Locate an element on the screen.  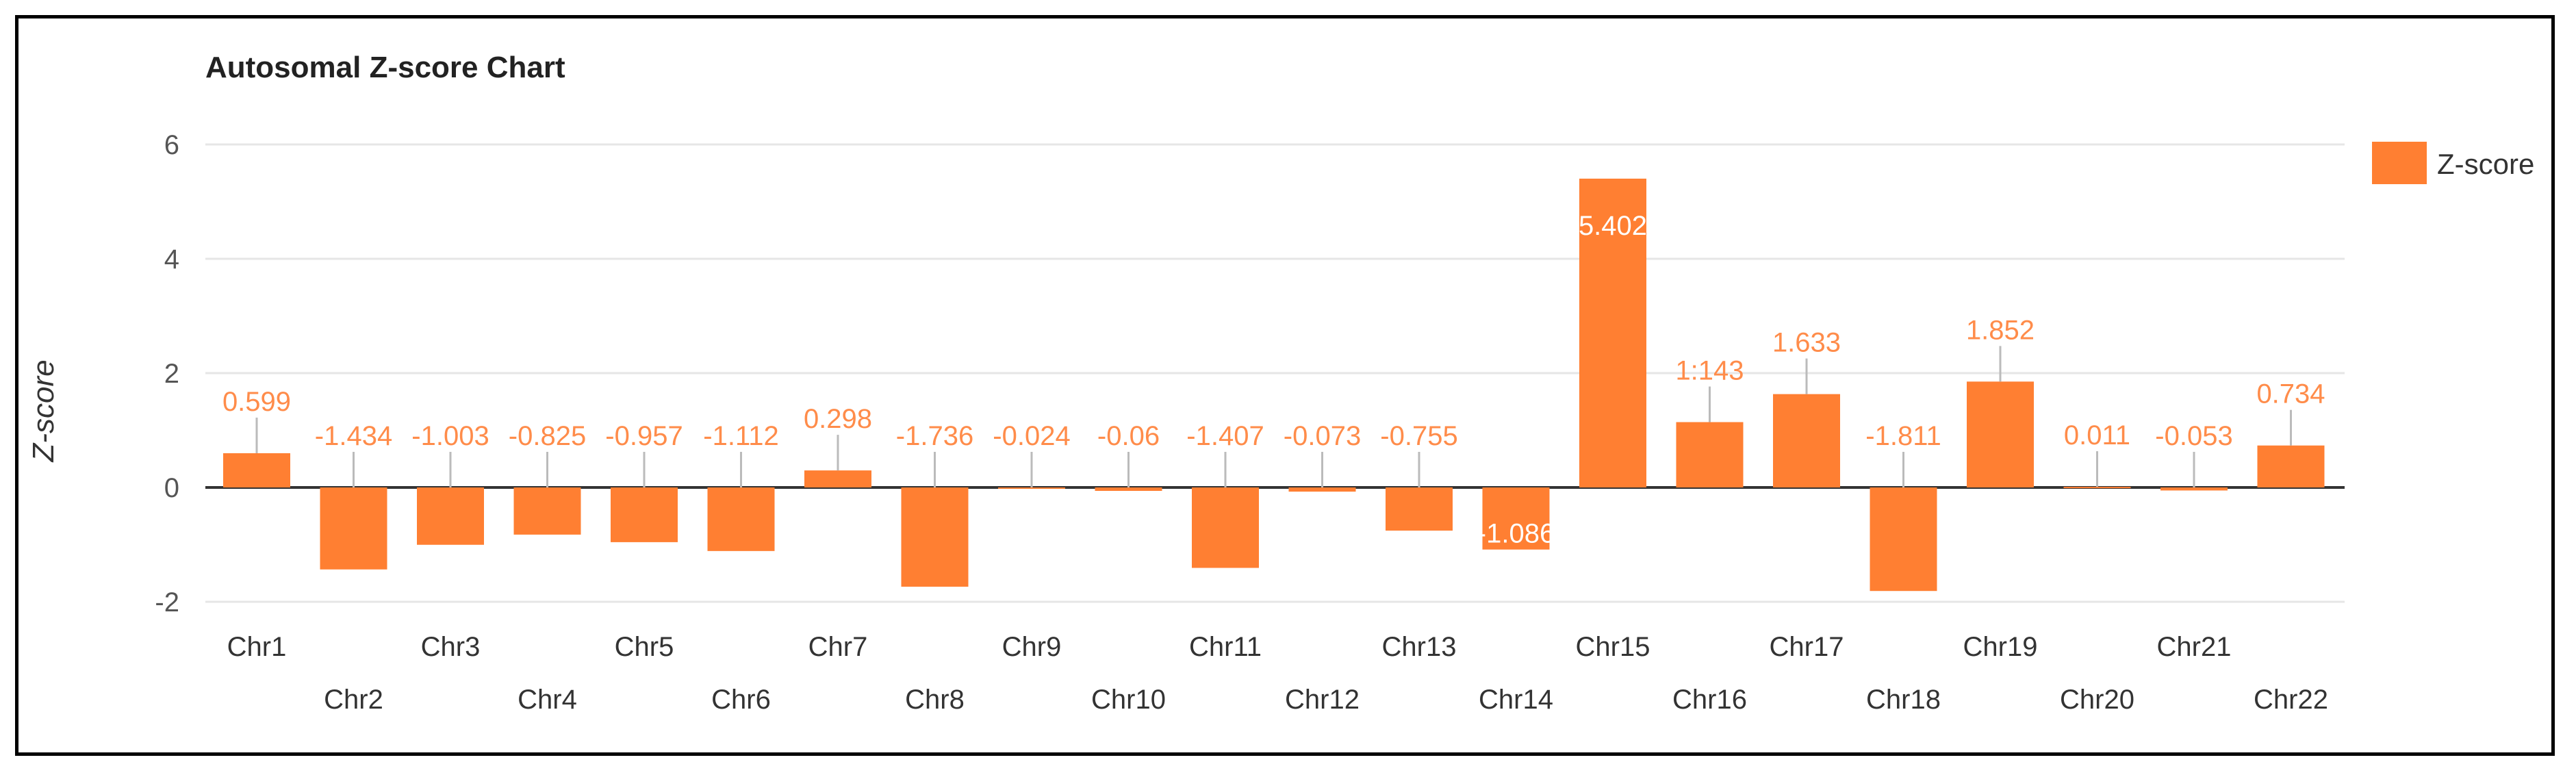
y-tick-label: 4 is located at coordinates (171, 259).